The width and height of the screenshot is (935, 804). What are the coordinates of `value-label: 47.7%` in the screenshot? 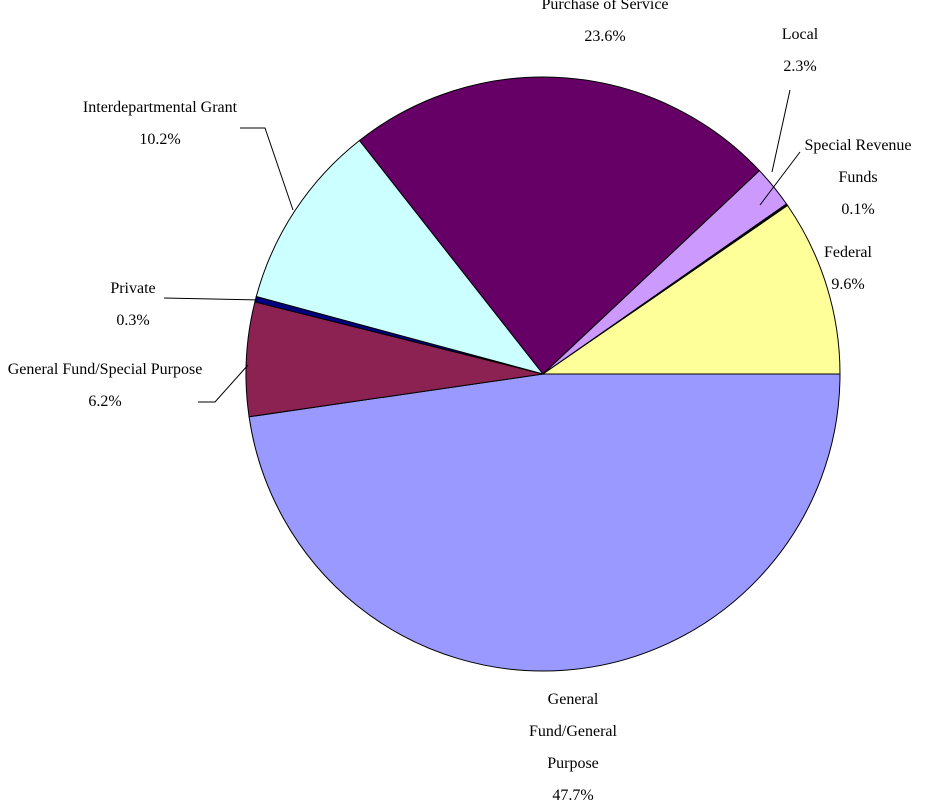 It's located at (573, 795).